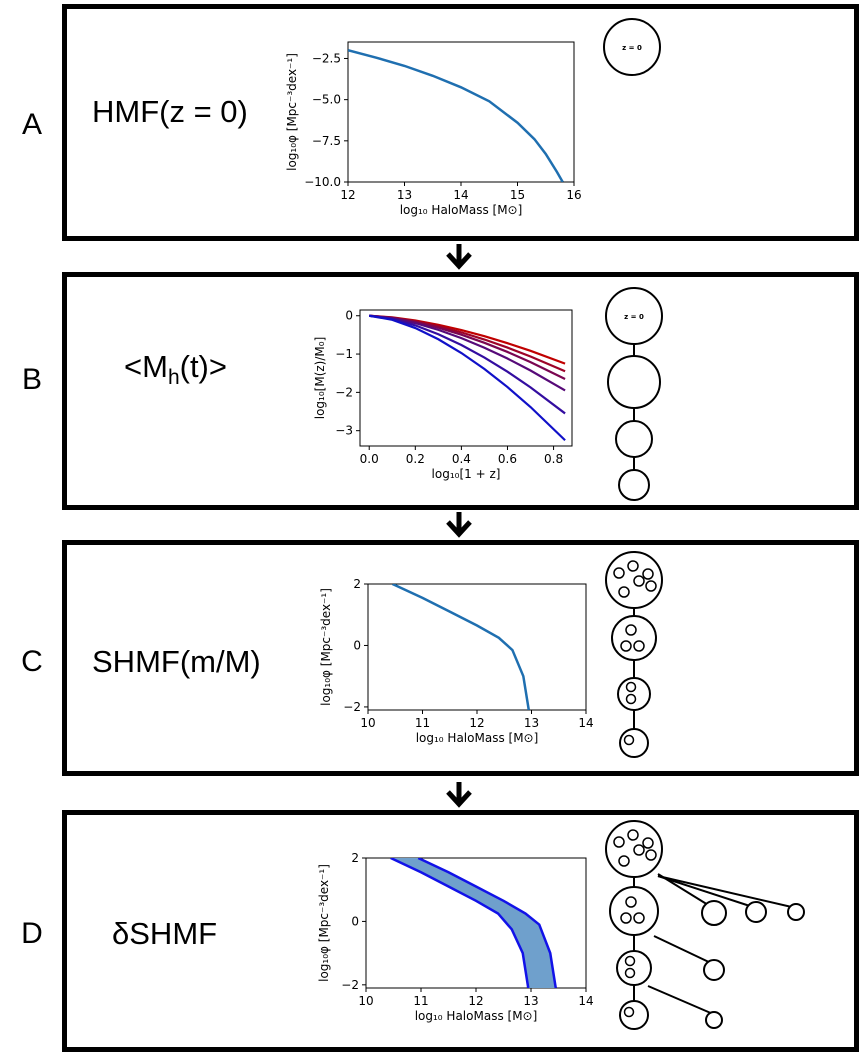 Image resolution: width=867 pixels, height=1059 pixels. Describe the element at coordinates (415, 459) in the screenshot. I see `x-tick-label: 0.2` at that location.